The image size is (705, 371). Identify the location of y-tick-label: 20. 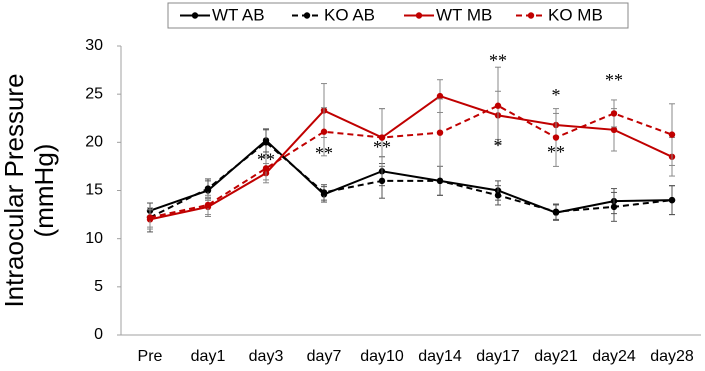
(94, 142).